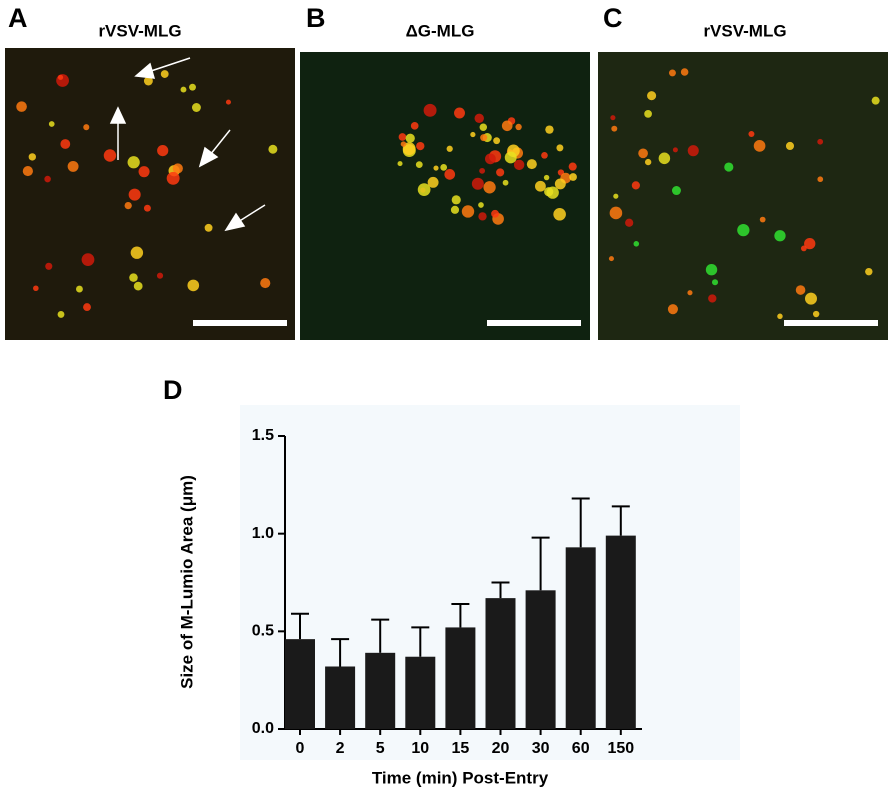  Describe the element at coordinates (340, 748) in the screenshot. I see `x-tick-label: 2` at that location.